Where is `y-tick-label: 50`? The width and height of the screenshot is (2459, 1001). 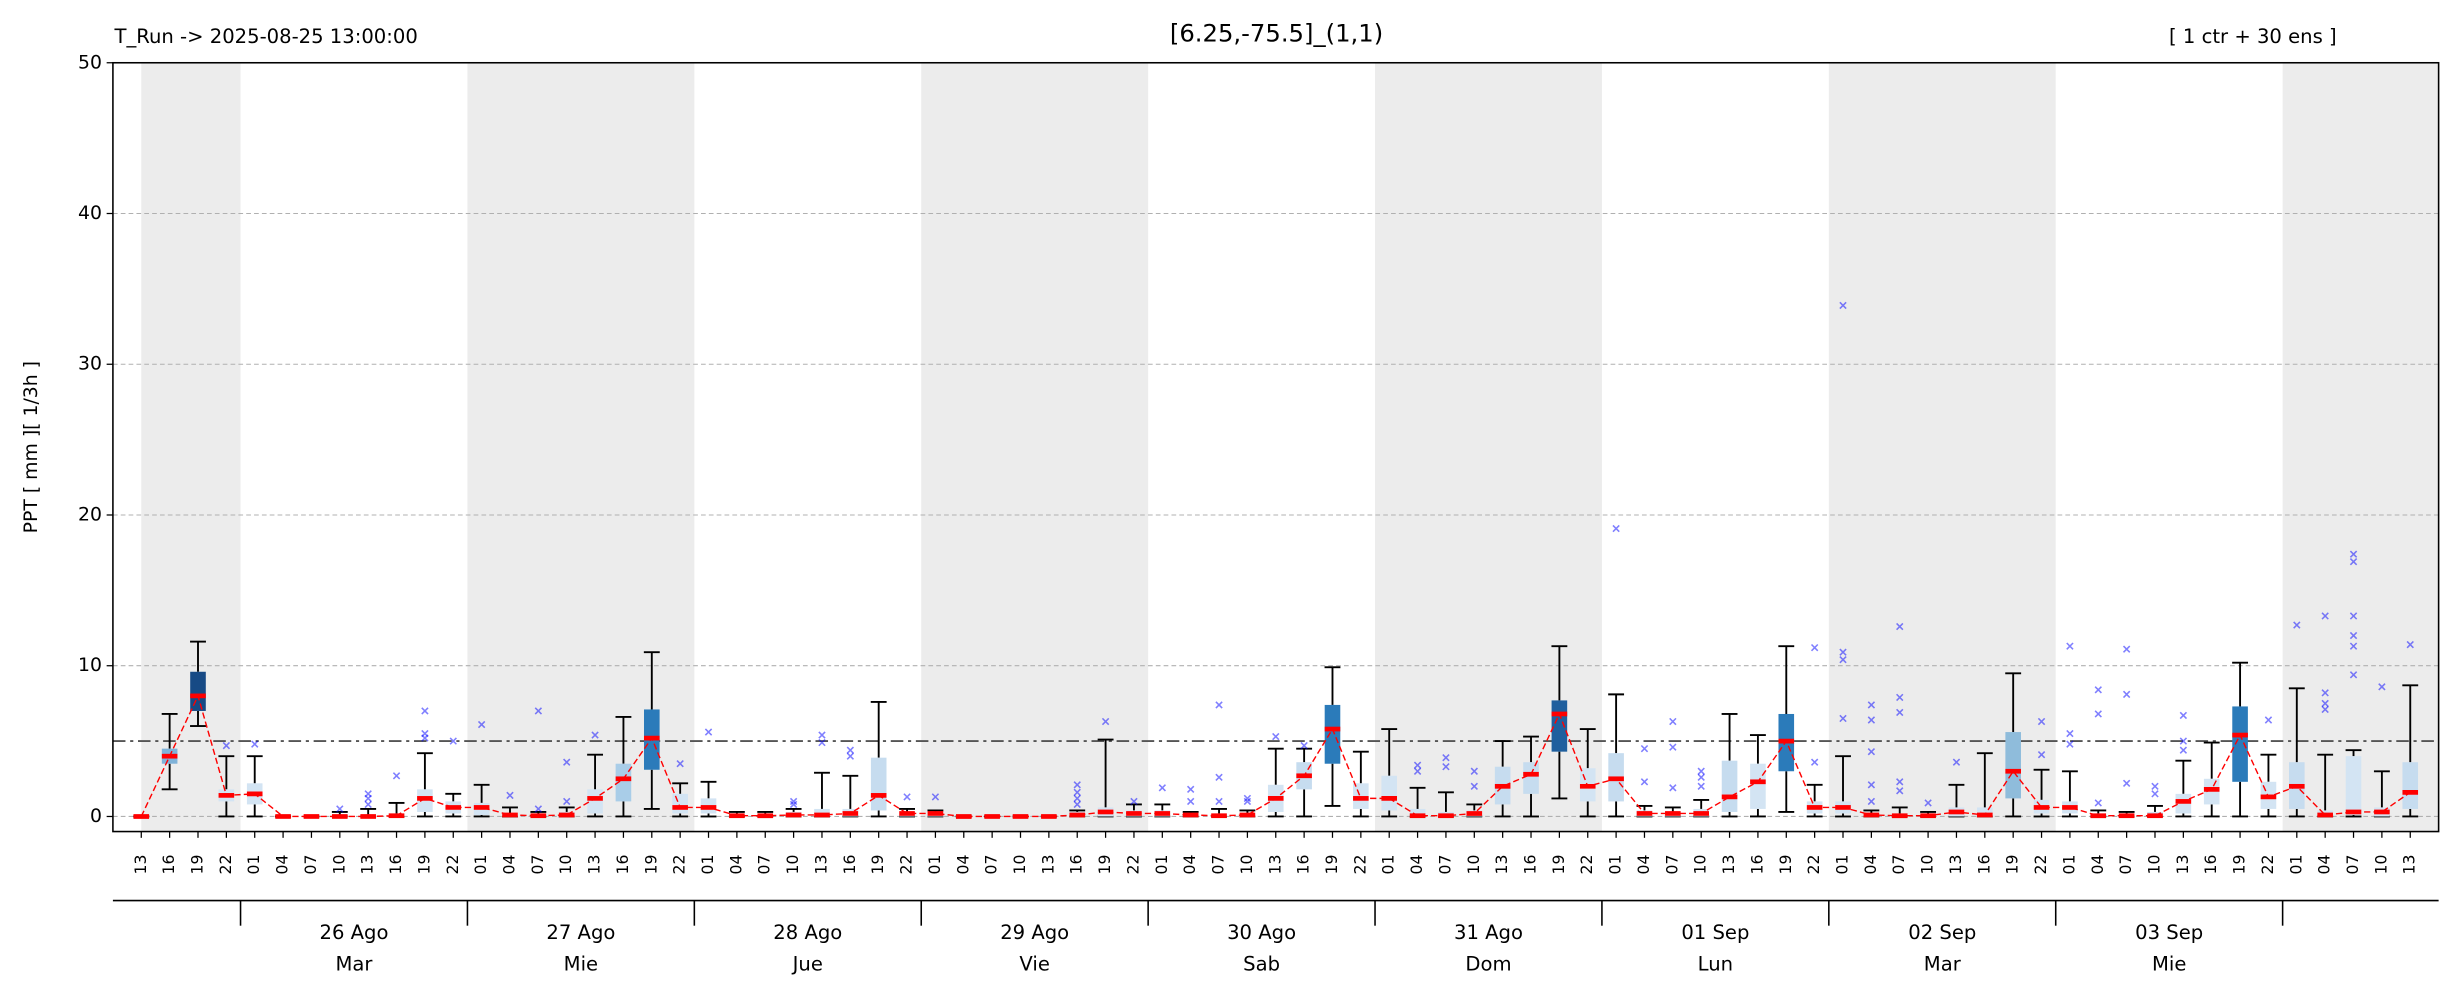
y-tick-label: 50 is located at coordinates (90, 62).